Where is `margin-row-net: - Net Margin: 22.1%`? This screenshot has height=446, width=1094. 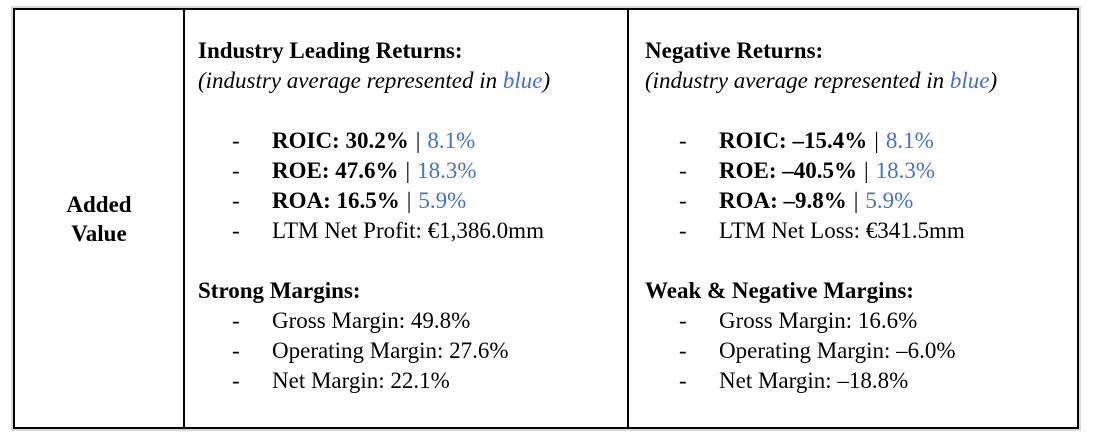 margin-row-net: - Net Margin: 22.1% is located at coordinates (408, 381).